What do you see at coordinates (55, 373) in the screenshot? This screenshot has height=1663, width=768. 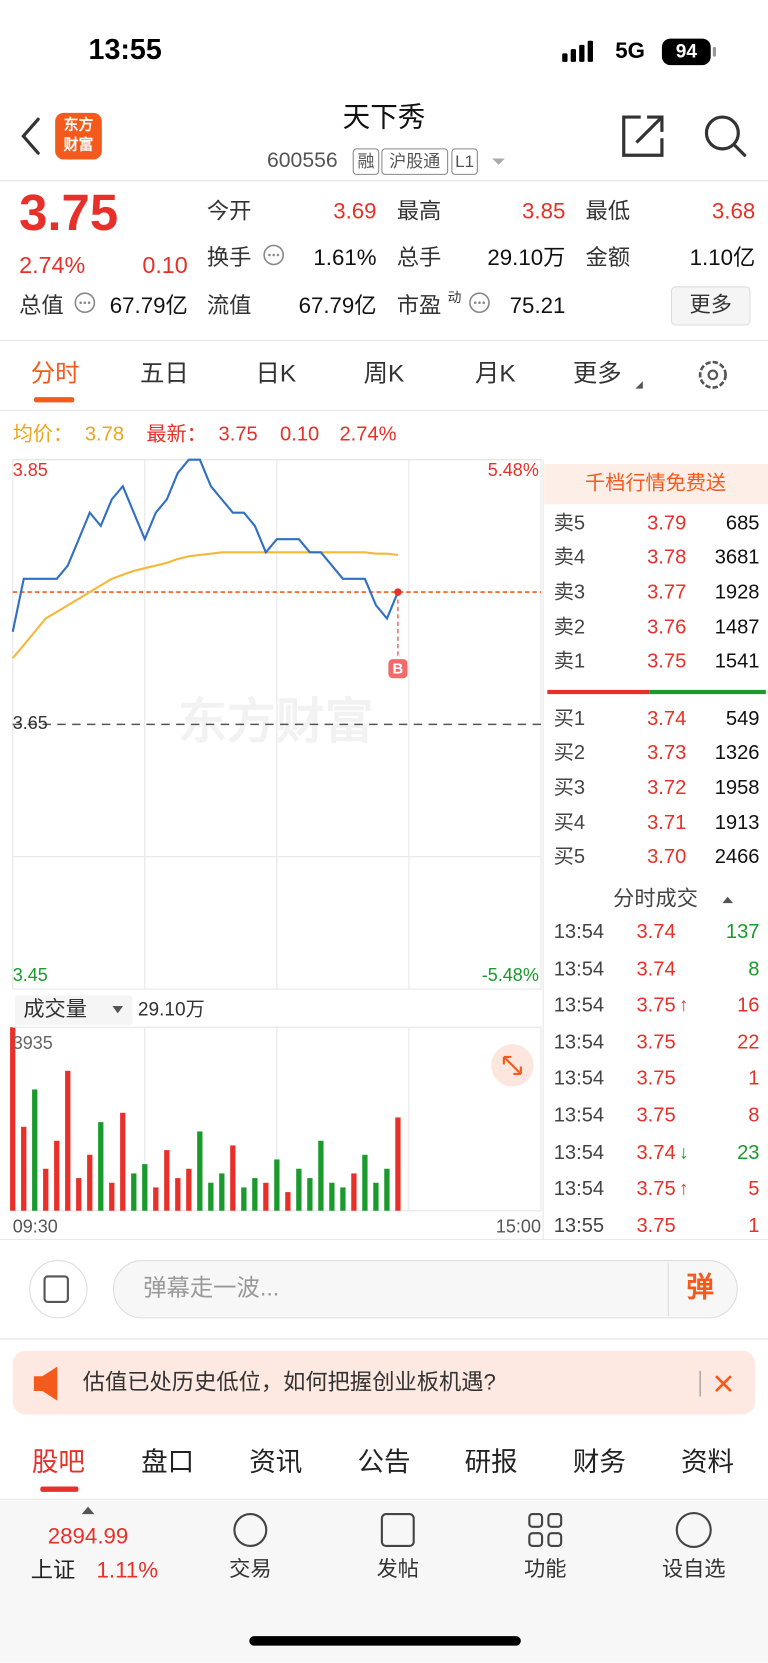 I see `tab: 分时` at bounding box center [55, 373].